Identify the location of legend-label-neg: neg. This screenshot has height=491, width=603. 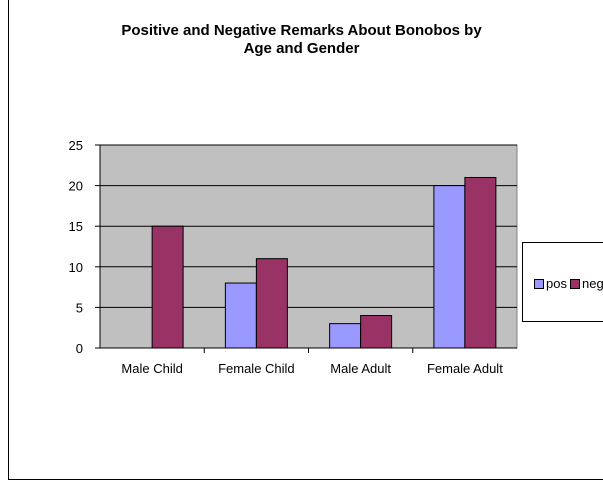
(592, 283).